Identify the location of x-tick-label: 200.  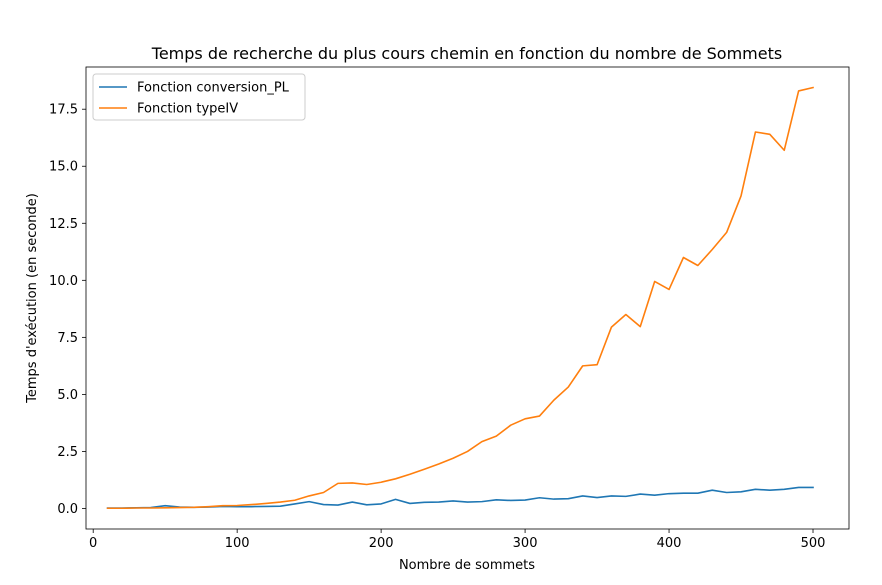
(381, 543).